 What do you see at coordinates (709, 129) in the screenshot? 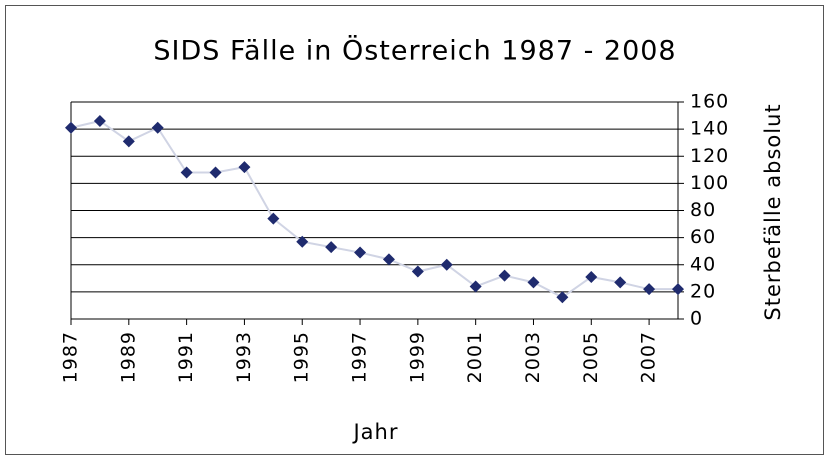
I see `y-tick-label: 140` at bounding box center [709, 129].